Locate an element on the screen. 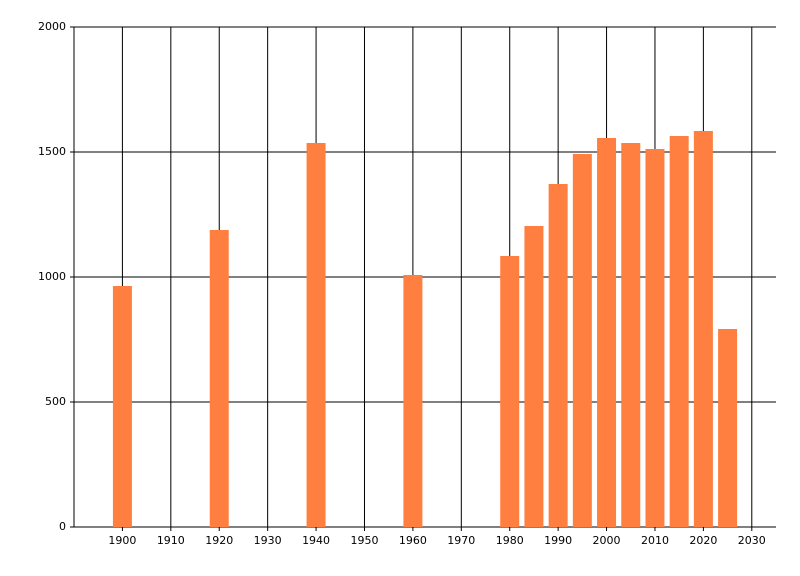 This screenshot has height=576, width=800. x-tick-label: 1960 is located at coordinates (413, 540).